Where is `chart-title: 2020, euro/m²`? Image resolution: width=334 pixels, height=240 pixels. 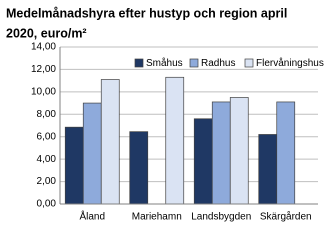
chart-title: 2020, euro/m² is located at coordinates (46, 33).